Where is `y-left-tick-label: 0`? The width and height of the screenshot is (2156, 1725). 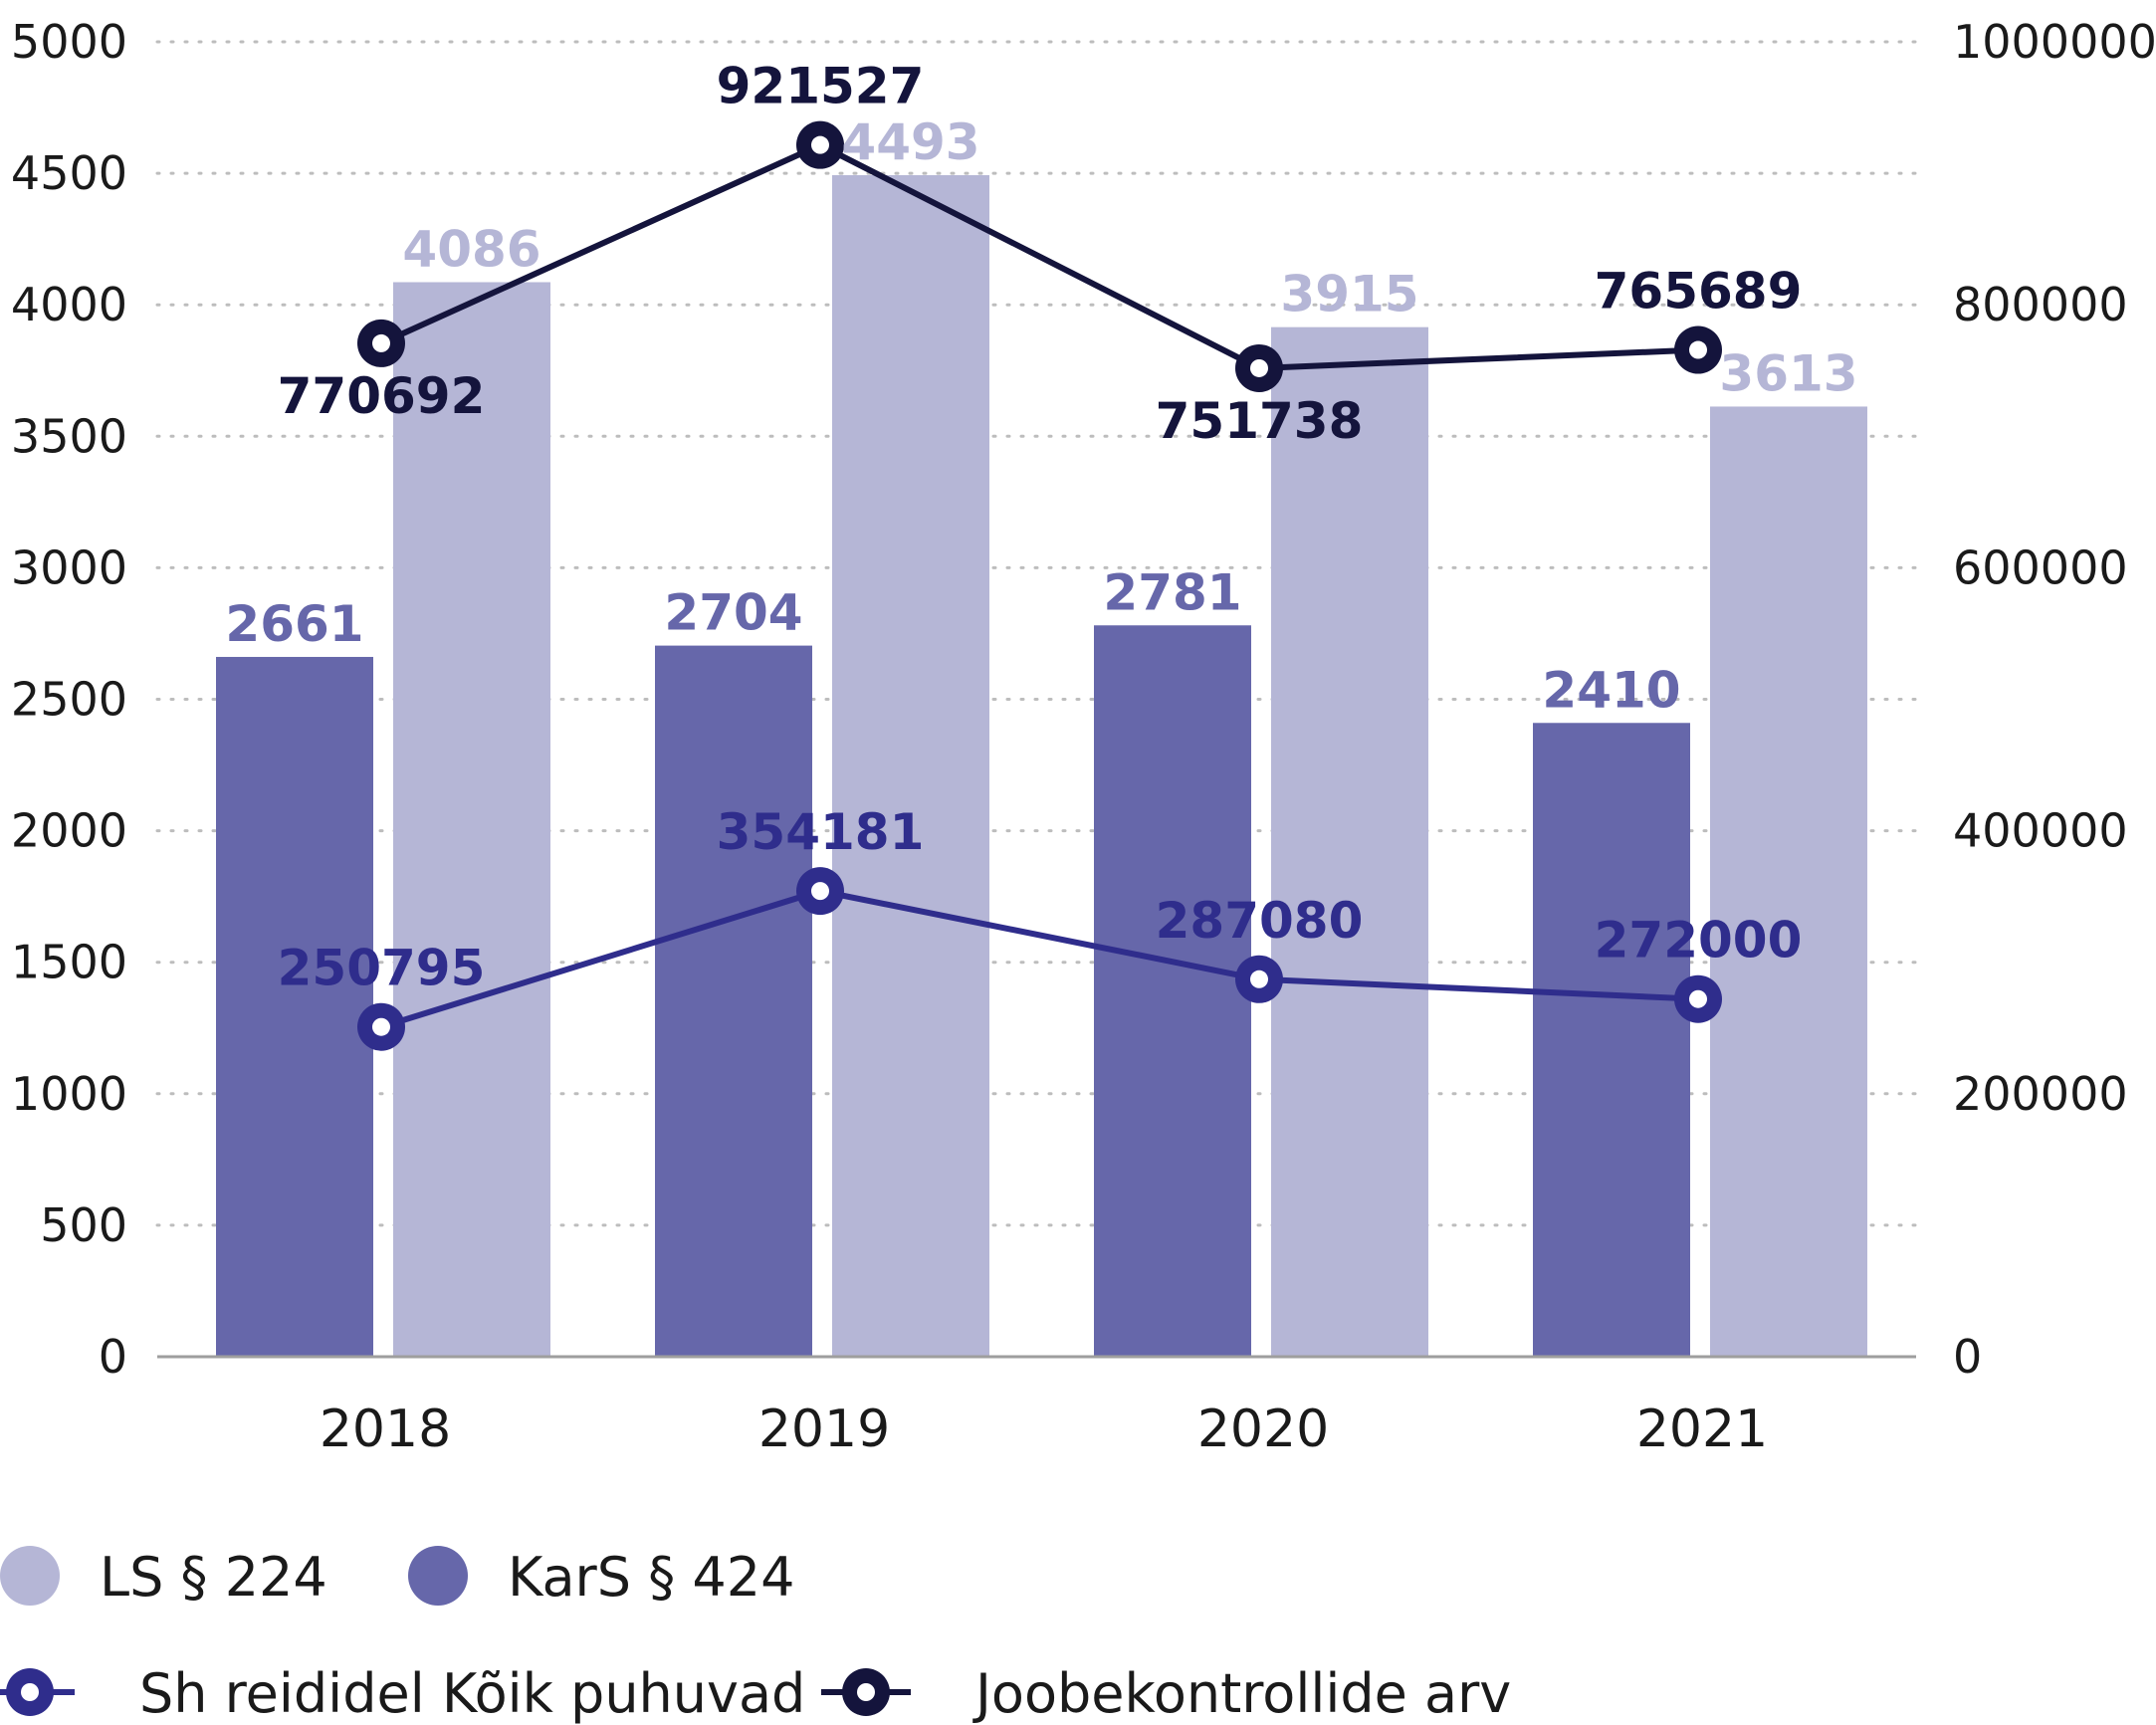 y-left-tick-label: 0 is located at coordinates (113, 1357).